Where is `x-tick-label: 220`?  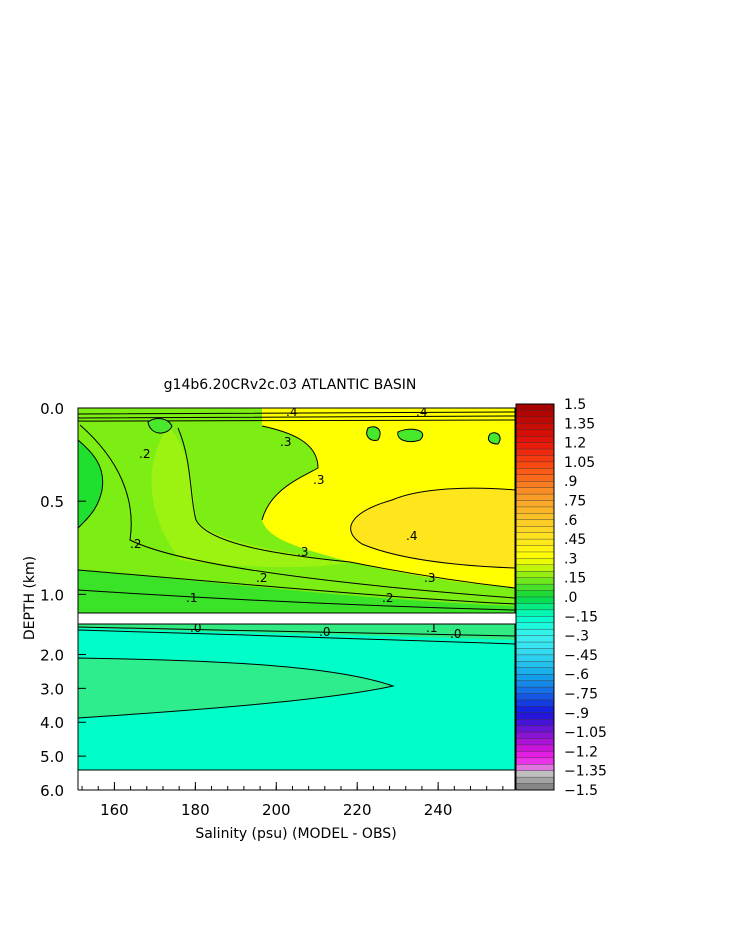 x-tick-label: 220 is located at coordinates (357, 810).